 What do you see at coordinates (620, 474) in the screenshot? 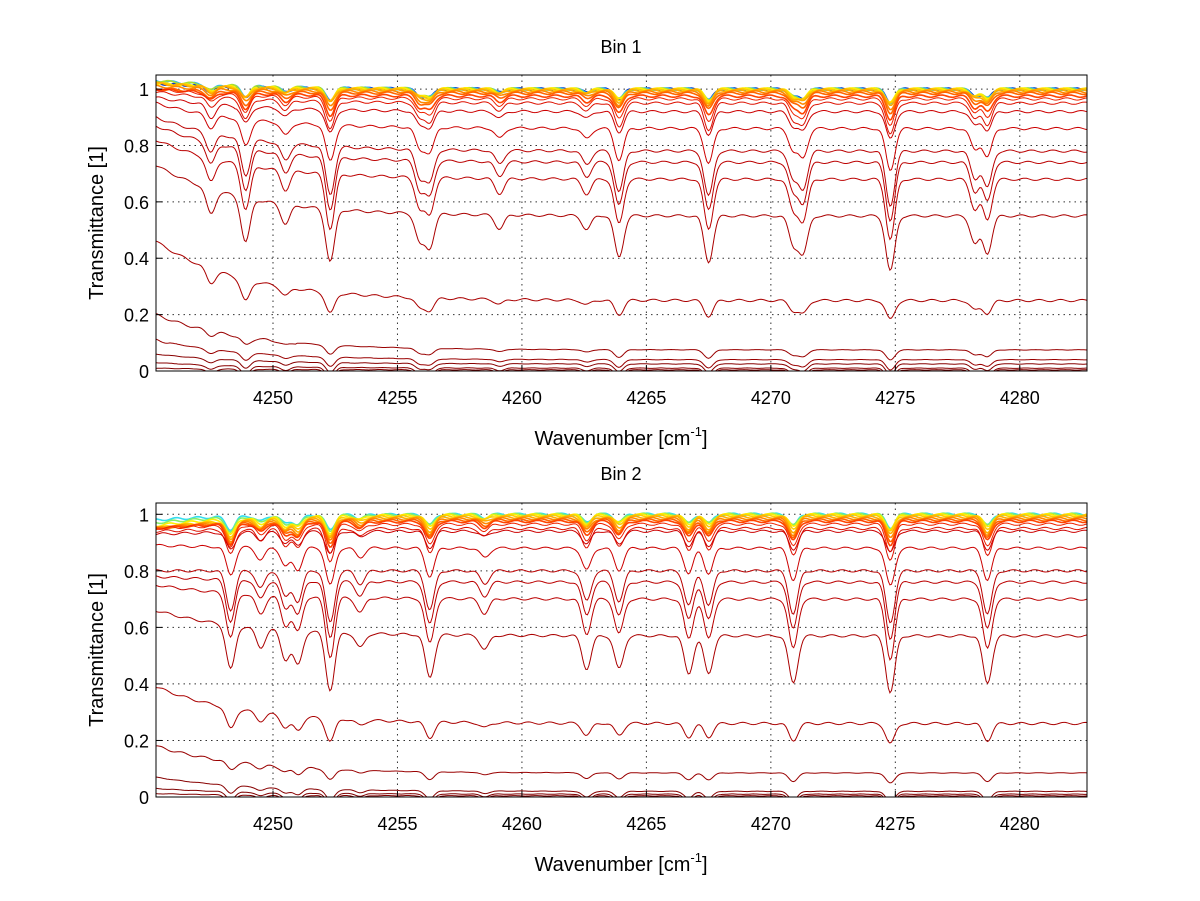
I see `chart-title: Bin 2` at bounding box center [620, 474].